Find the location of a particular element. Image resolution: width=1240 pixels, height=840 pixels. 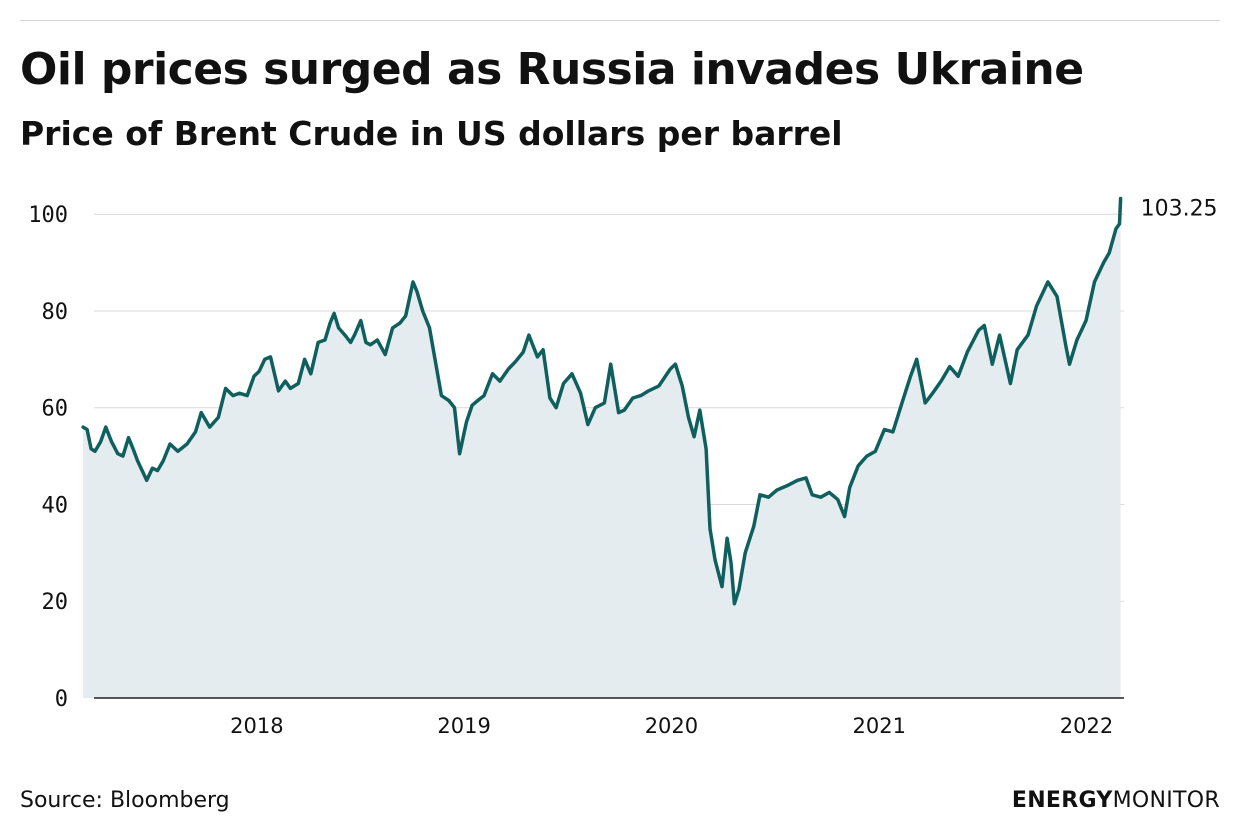

y-tick-label: 60 is located at coordinates (55, 409).